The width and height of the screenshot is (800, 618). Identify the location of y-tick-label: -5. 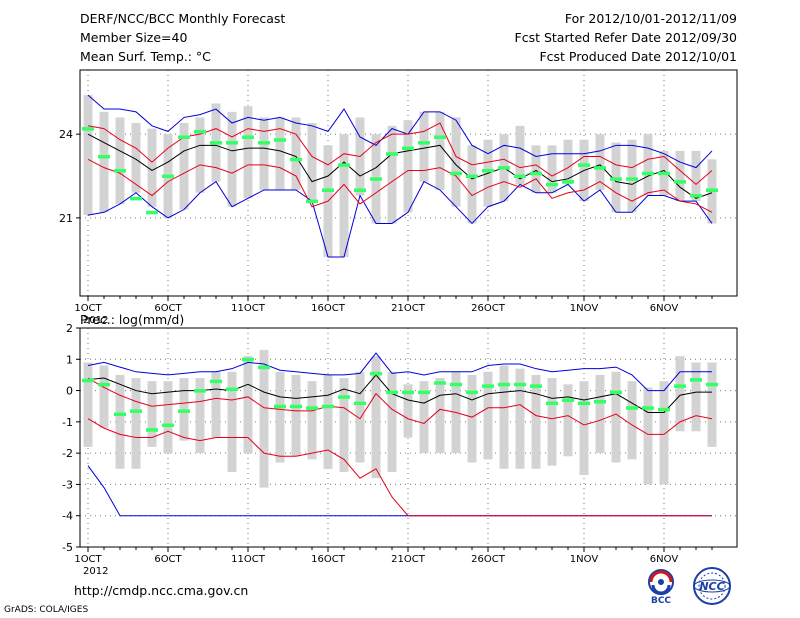
(67, 547).